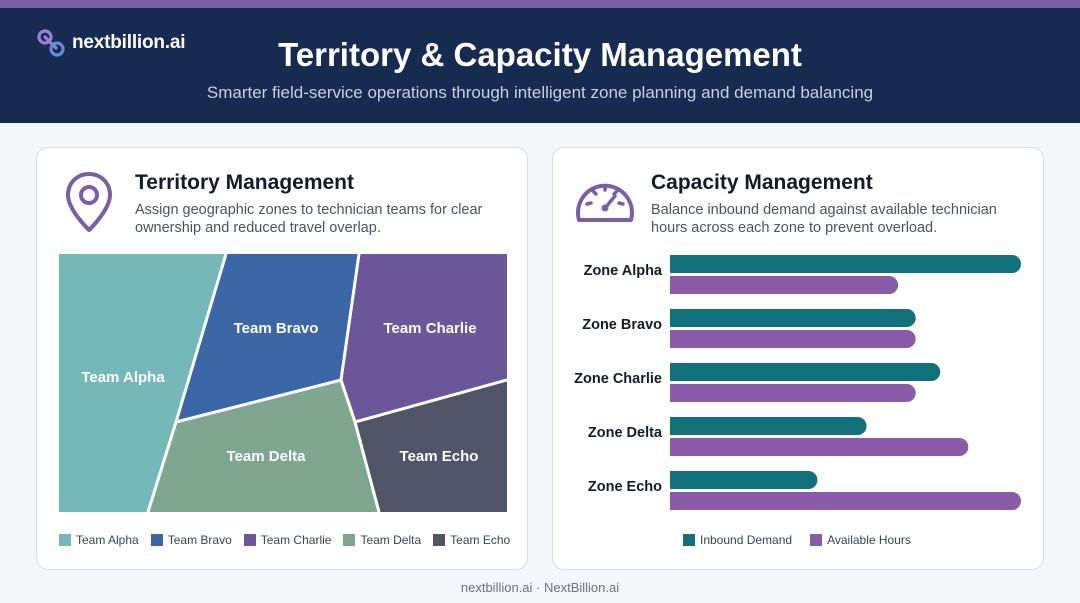 The height and width of the screenshot is (603, 1080). I want to click on bar-zone-delta-available-hours, so click(819, 447).